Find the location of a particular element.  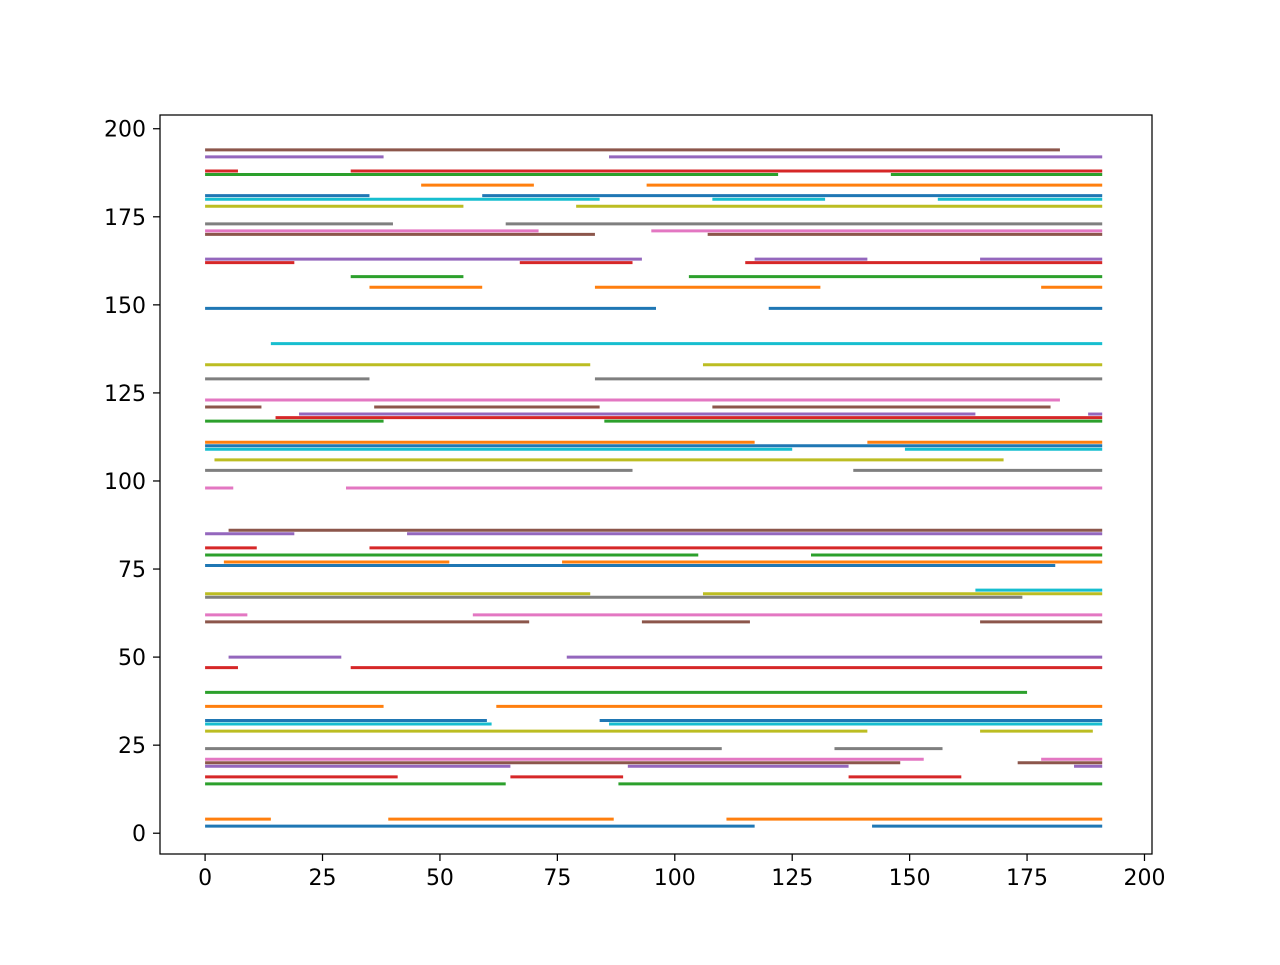

y-tick-label: 100 is located at coordinates (125, 482).